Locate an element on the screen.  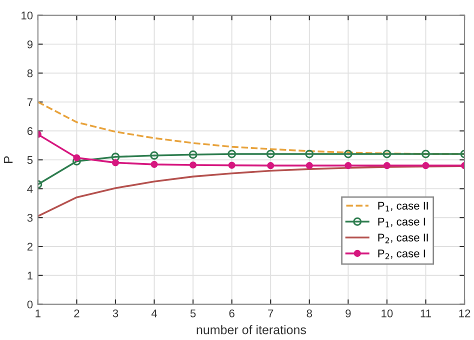
y-tick-label: 3 is located at coordinates (30, 218).